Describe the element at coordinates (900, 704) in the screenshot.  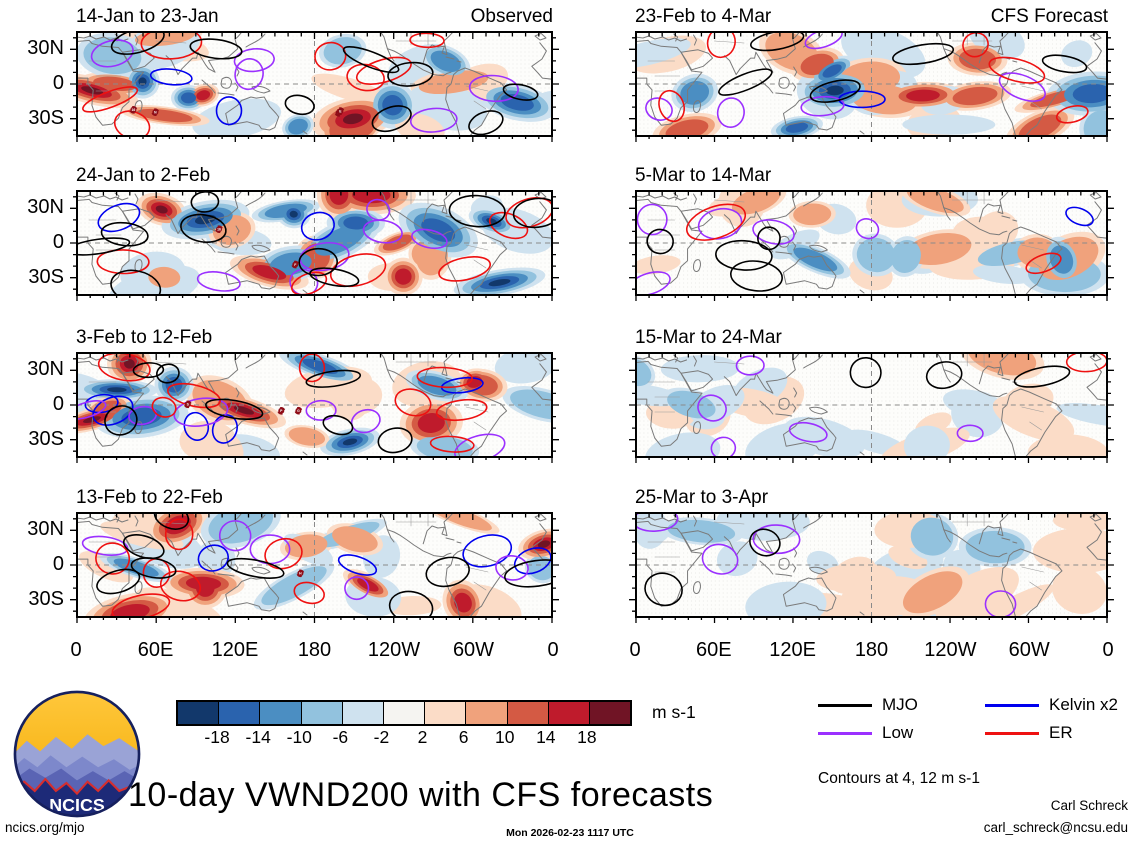
I see `legend-label: MJO` at that location.